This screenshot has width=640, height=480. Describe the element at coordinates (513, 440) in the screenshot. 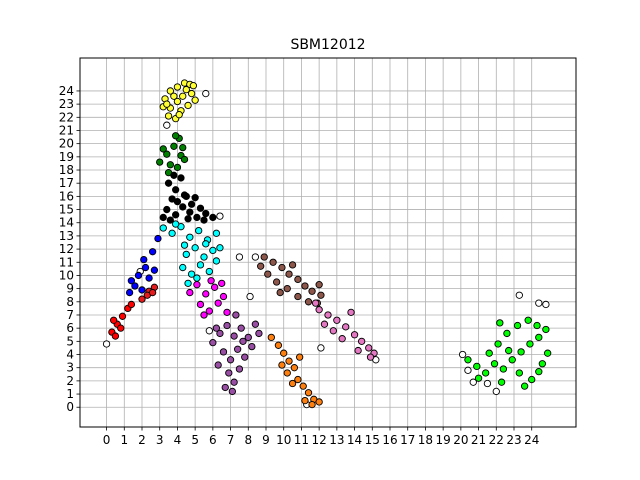

I see `x-tick-label: 23` at that location.